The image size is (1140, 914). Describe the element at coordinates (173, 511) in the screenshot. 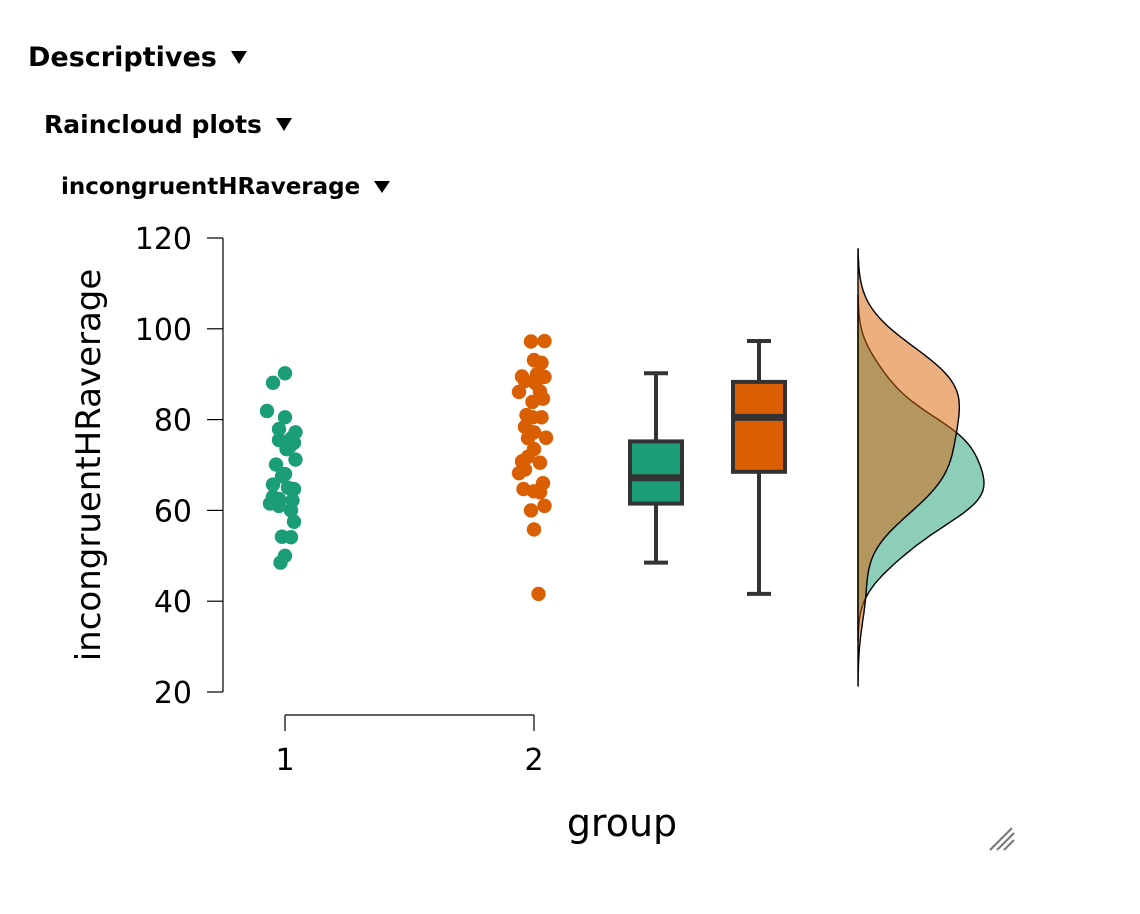

I see `y-tick-label: 60` at that location.